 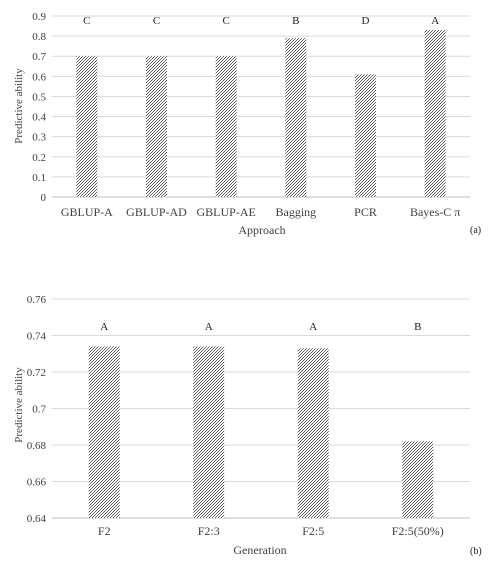 I want to click on category-label: Bagging, so click(x=295, y=212).